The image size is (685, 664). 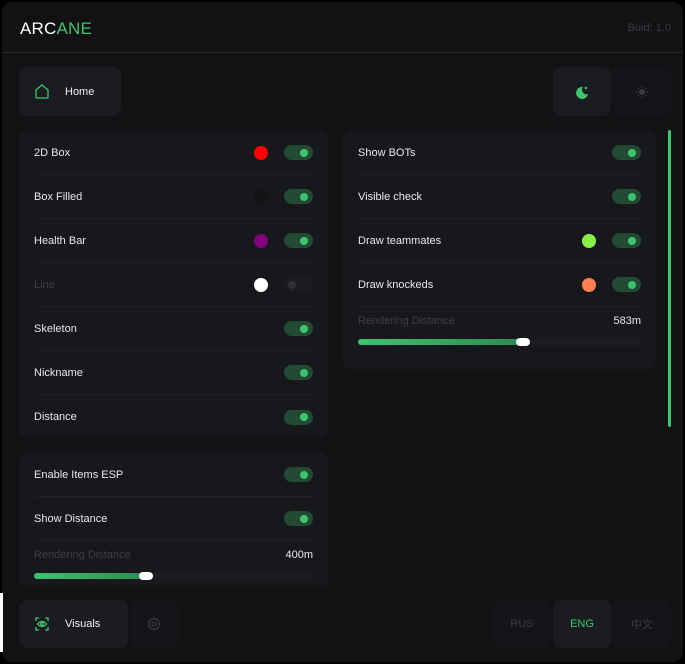 What do you see at coordinates (83, 624) in the screenshot?
I see `visuals-label: Visuals` at bounding box center [83, 624].